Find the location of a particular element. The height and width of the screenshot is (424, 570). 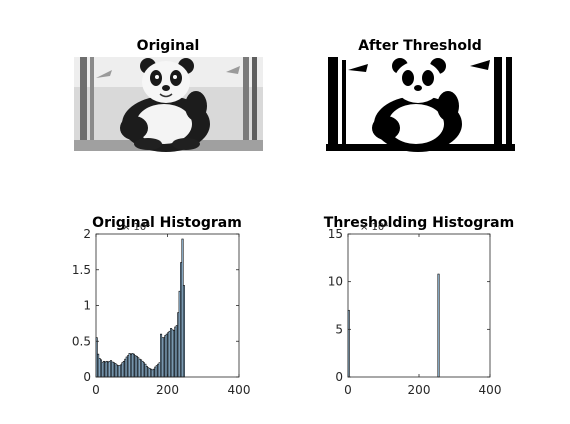

original-histogram-bars is located at coordinates (140, 308).